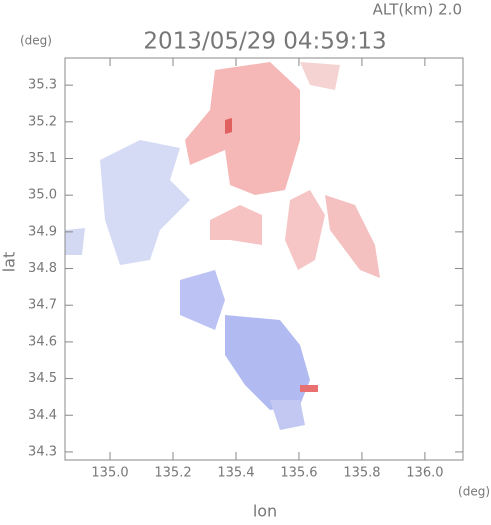 Image resolution: width=491 pixels, height=525 pixels. I want to click on x-tick-label: 136.0, so click(424, 473).